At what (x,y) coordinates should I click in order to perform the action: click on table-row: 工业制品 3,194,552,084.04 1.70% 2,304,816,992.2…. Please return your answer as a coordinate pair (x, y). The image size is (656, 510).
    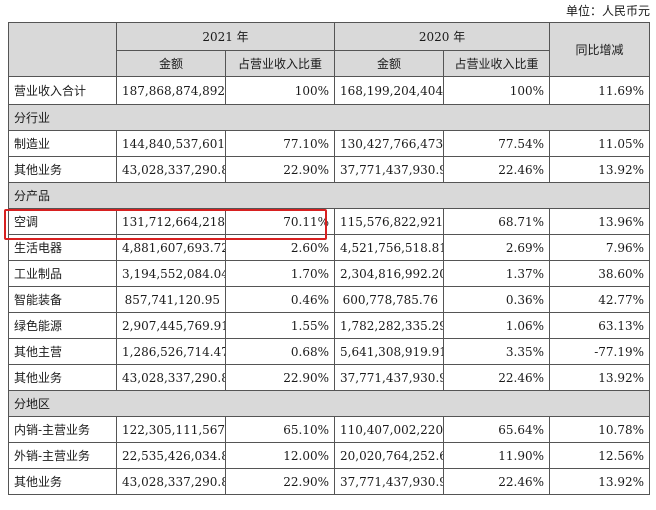
    Looking at the image, I should click on (329, 273).